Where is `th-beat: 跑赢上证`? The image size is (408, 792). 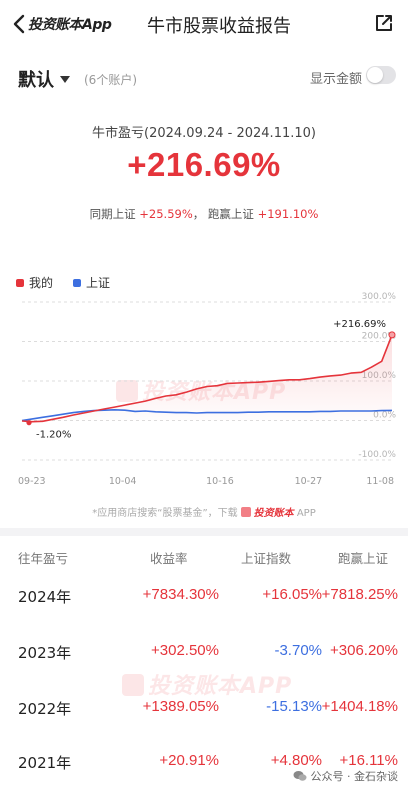
th-beat: 跑赢上证 is located at coordinates (363, 558).